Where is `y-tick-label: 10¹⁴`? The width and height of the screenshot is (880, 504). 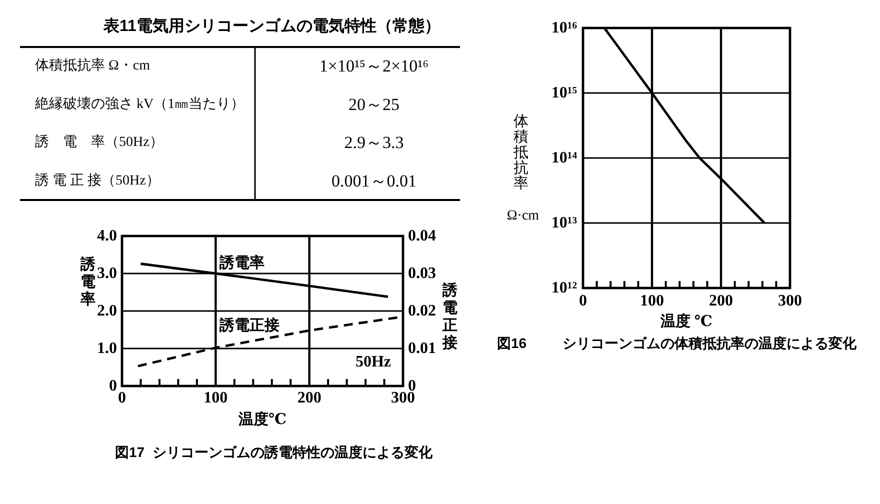 y-tick-label: 10¹⁴ is located at coordinates (564, 158).